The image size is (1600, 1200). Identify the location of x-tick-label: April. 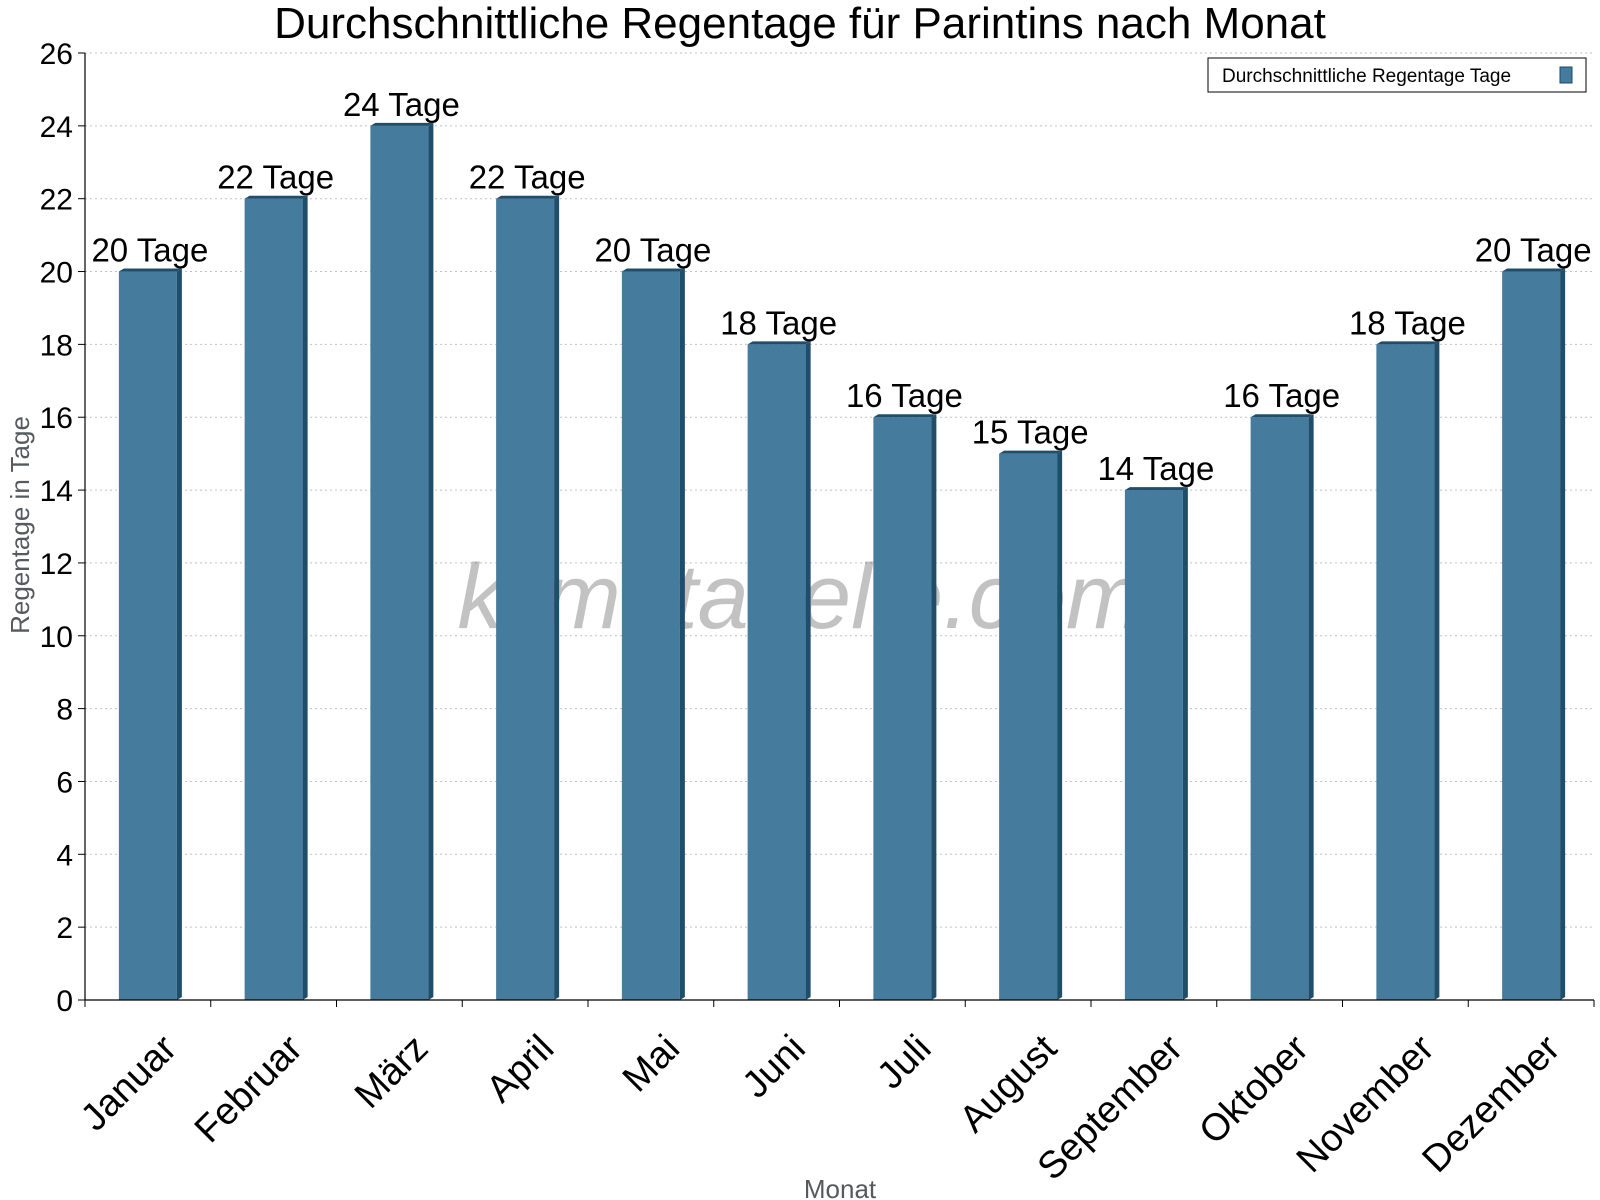
(520, 1068).